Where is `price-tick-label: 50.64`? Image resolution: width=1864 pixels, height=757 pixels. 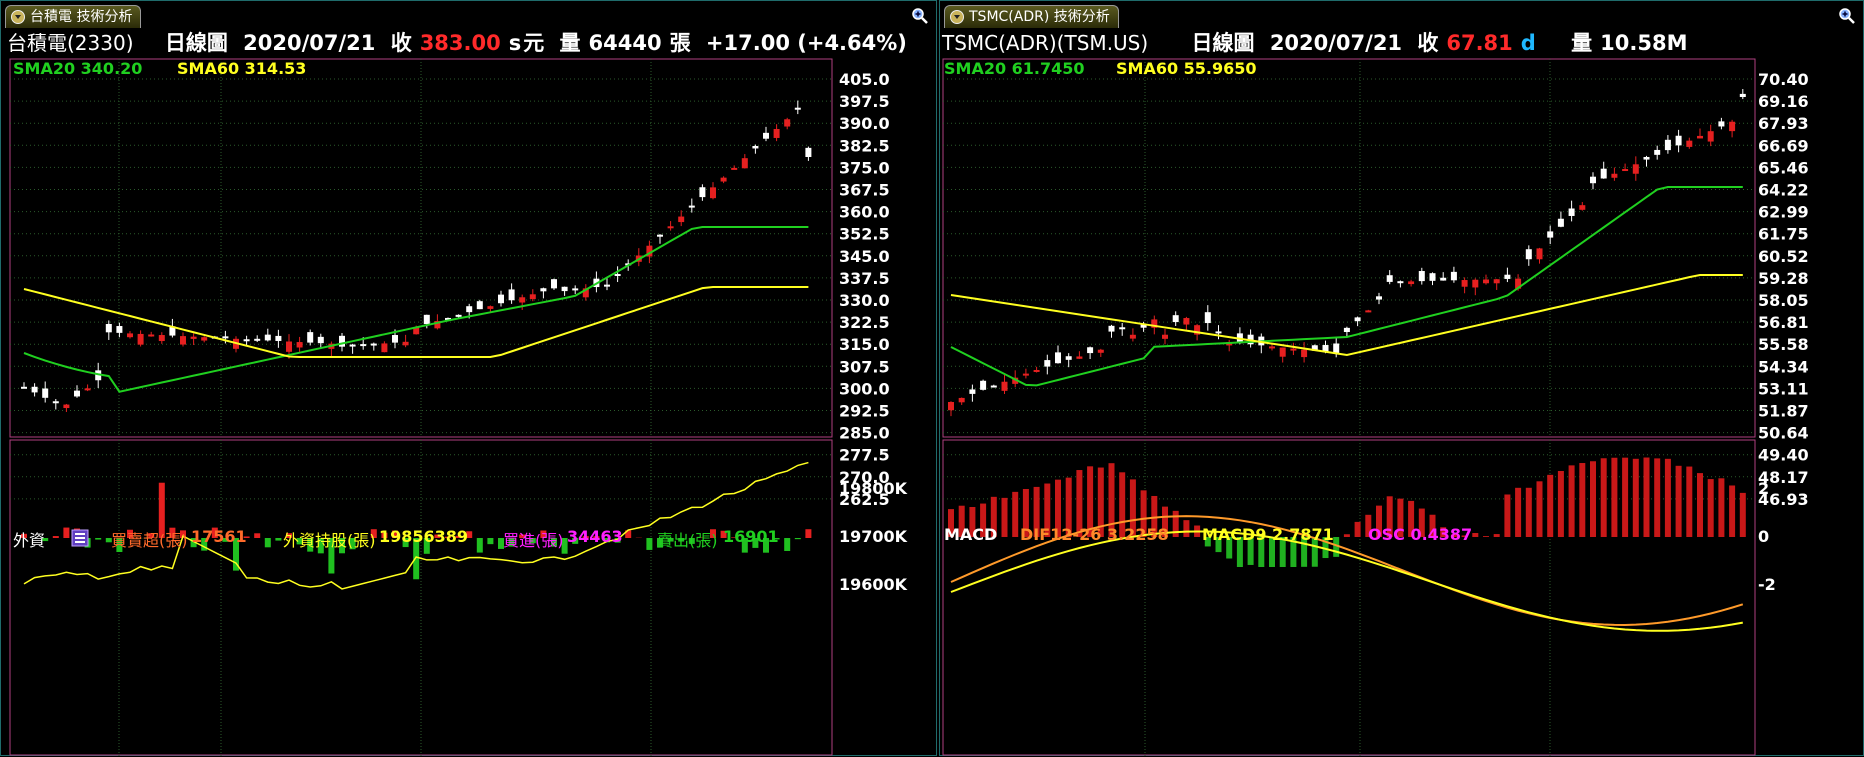 price-tick-label: 50.64 is located at coordinates (1783, 433).